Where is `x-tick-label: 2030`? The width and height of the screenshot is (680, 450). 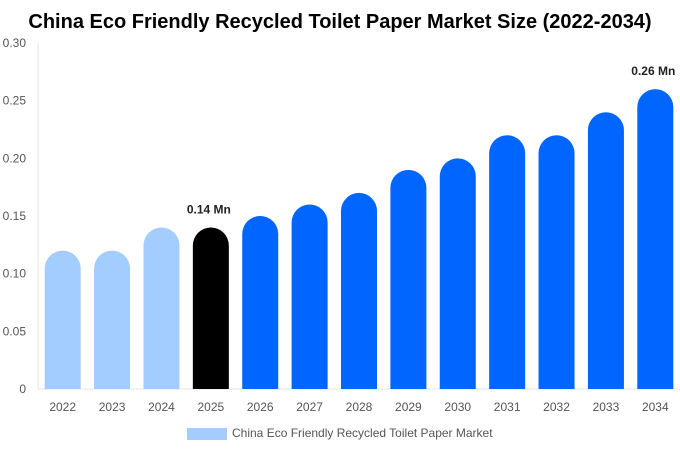 x-tick-label: 2030 is located at coordinates (457, 407).